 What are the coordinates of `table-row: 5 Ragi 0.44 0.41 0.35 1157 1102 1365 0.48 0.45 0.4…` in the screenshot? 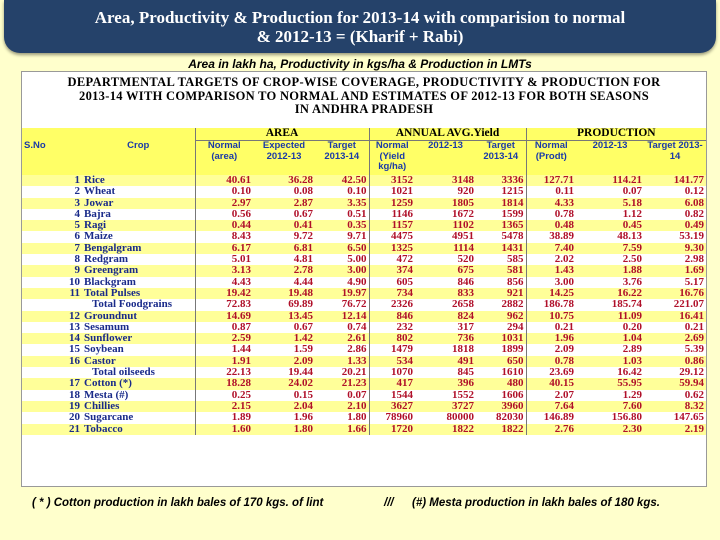 It's located at (364, 226).